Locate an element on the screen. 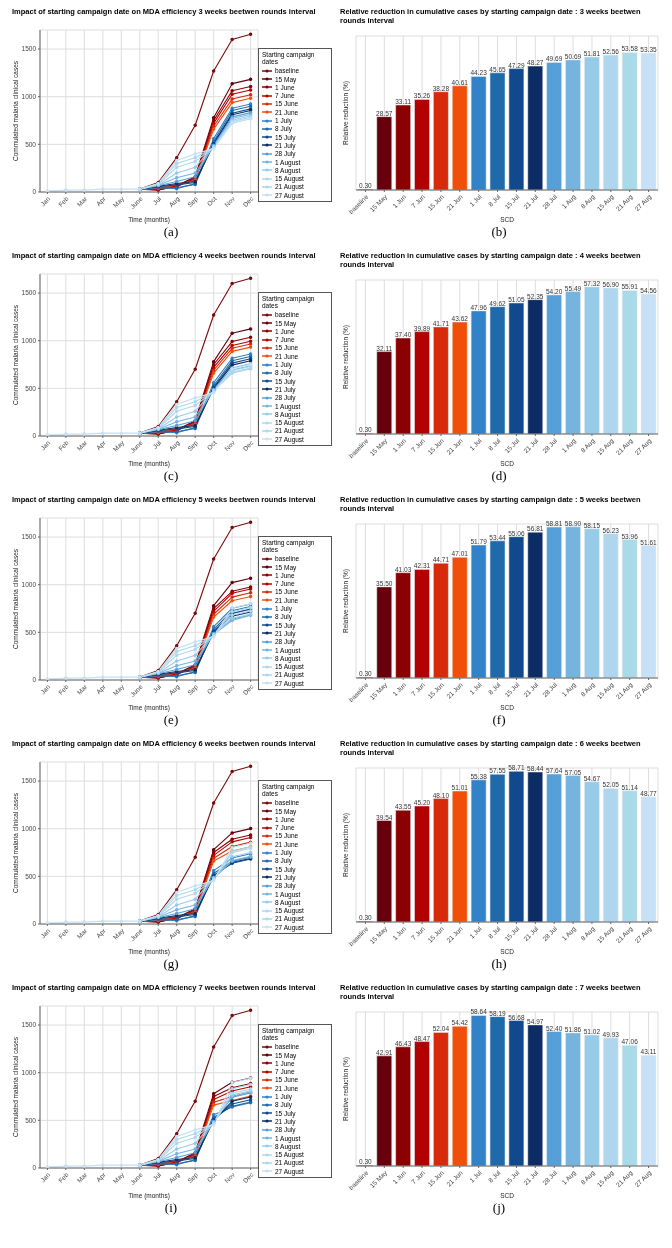 The image size is (672, 1248). text: (j) is located at coordinates (499, 1207).